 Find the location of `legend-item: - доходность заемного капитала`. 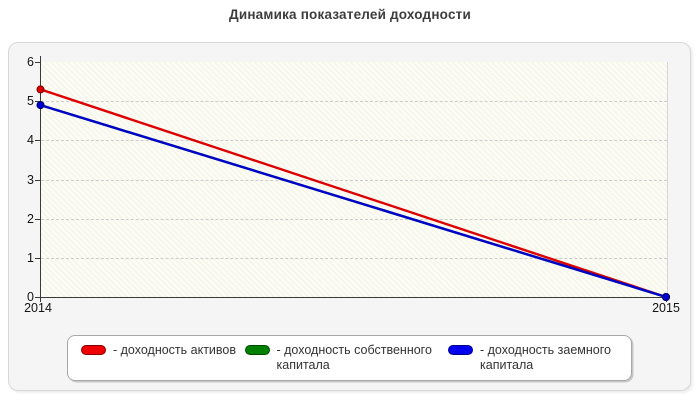

legend-item: - доходность заемного капитала is located at coordinates (533, 358).